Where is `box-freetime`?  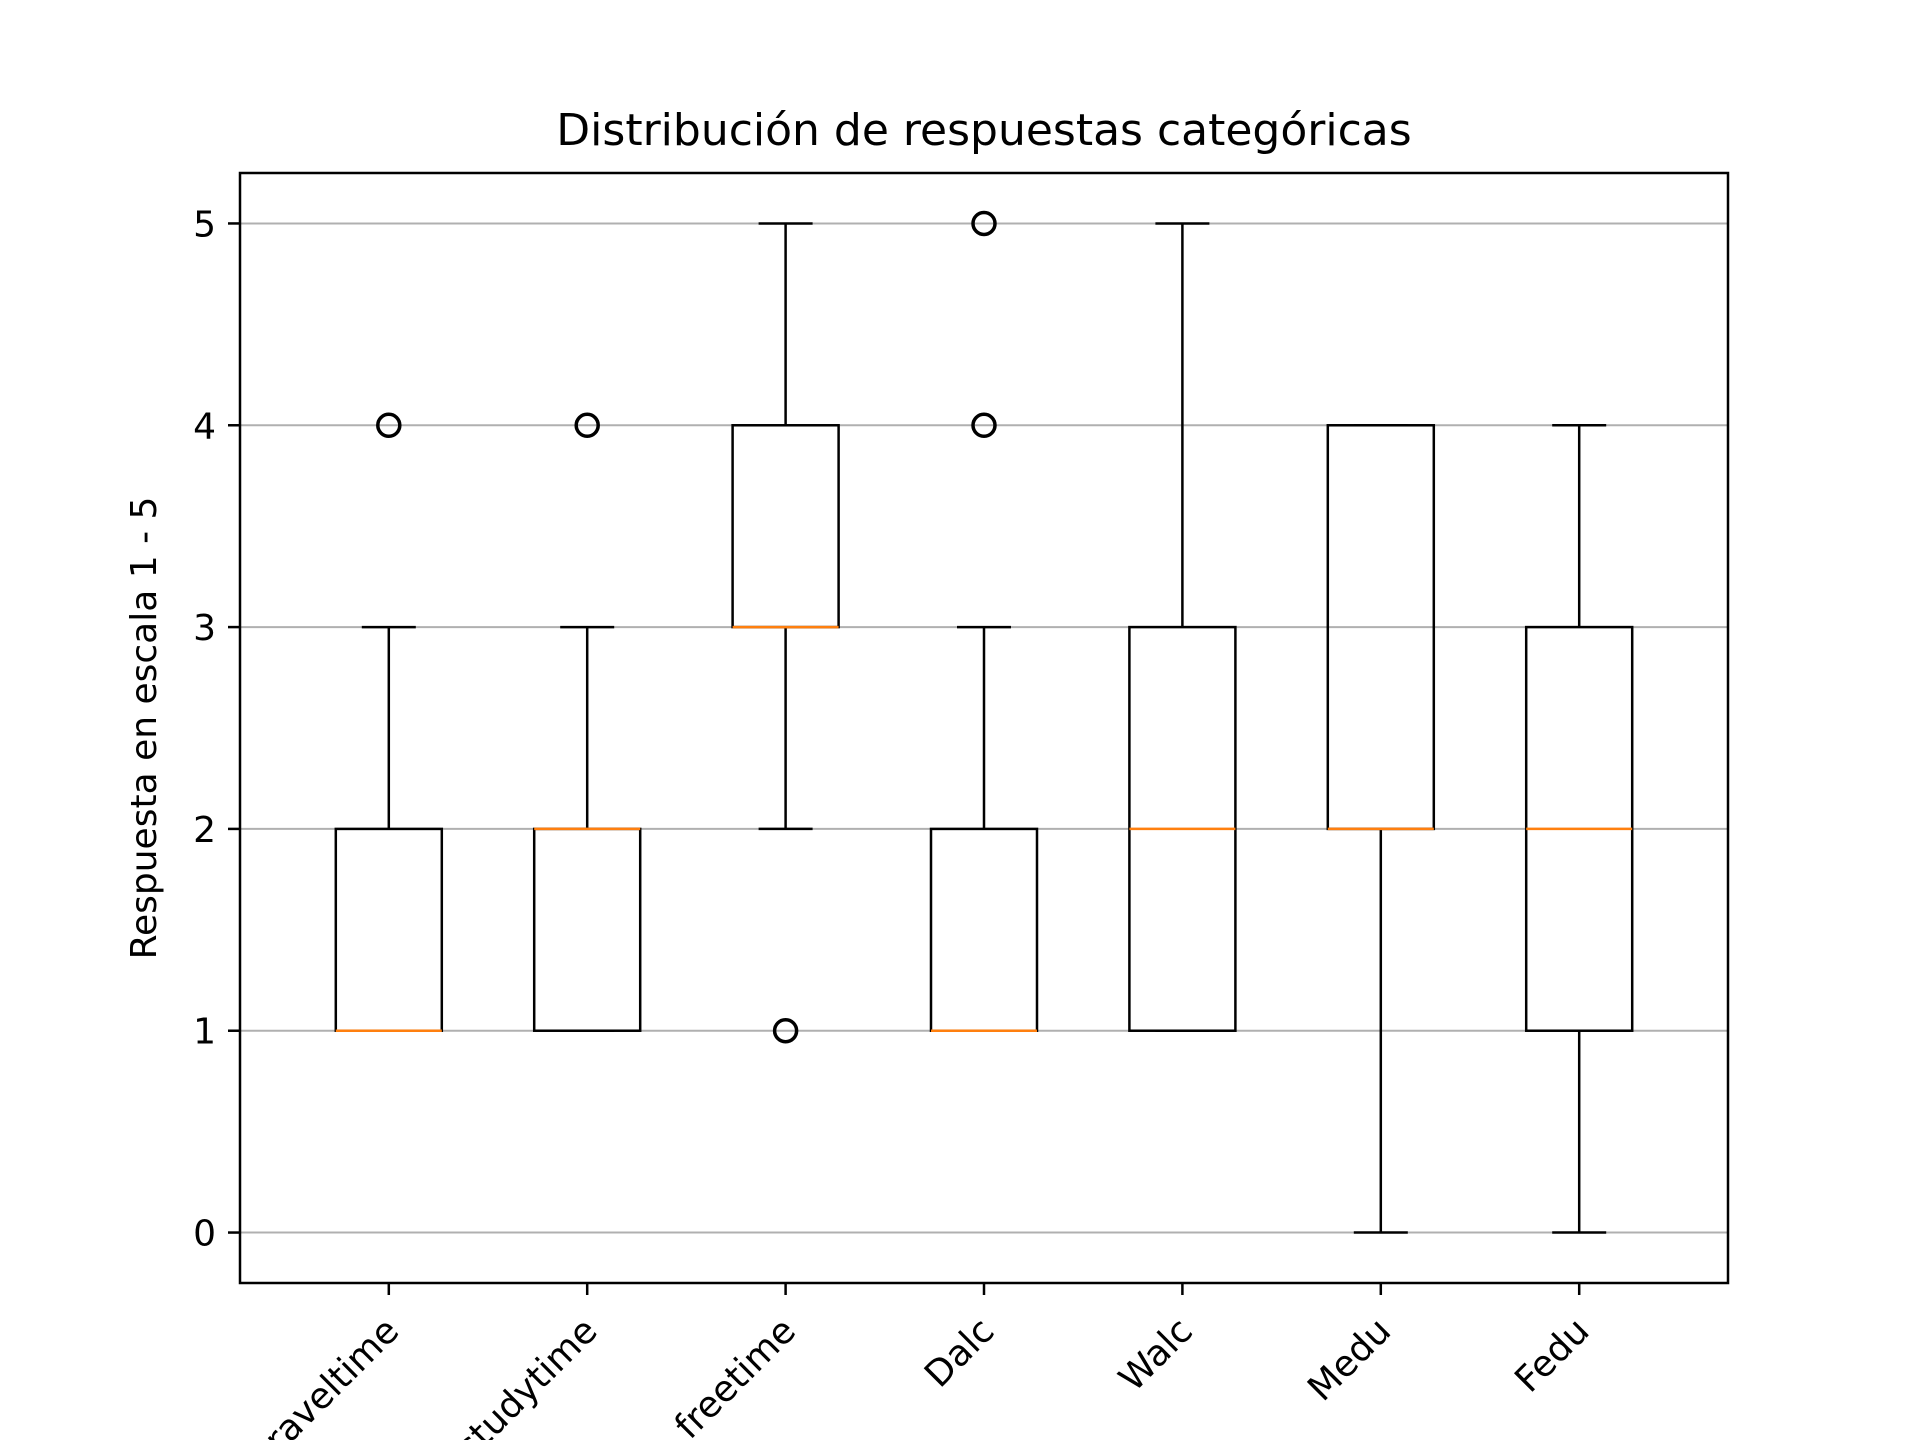 box-freetime is located at coordinates (785, 633).